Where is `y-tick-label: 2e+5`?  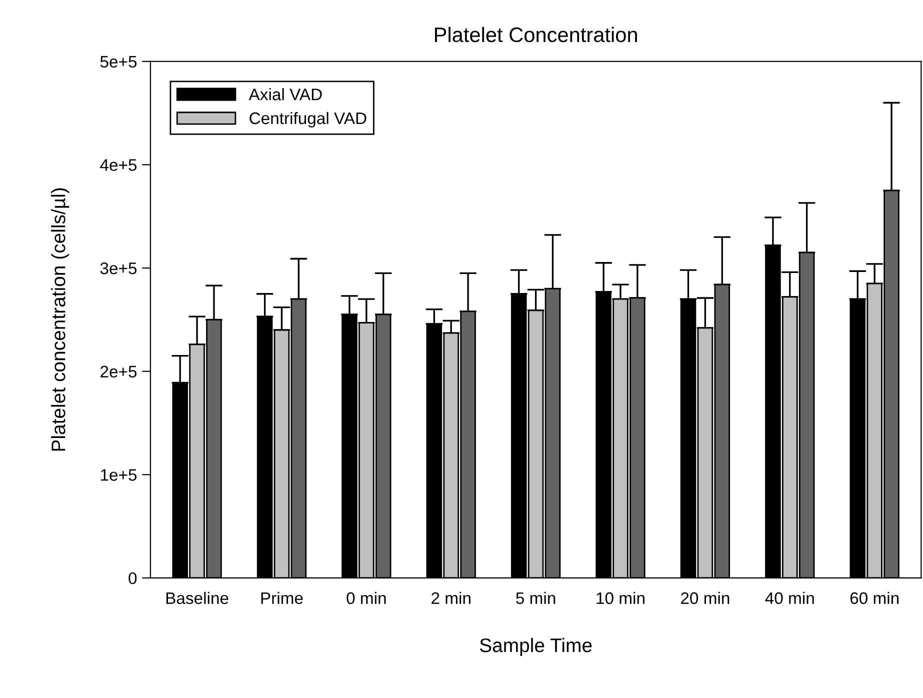
y-tick-label: 2e+5 is located at coordinates (118, 372).